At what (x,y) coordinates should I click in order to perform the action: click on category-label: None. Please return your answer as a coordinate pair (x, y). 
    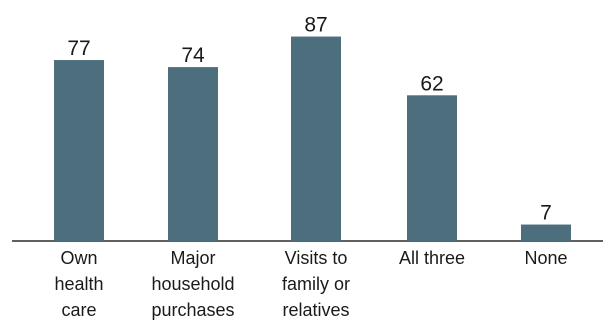
    Looking at the image, I should click on (545, 258).